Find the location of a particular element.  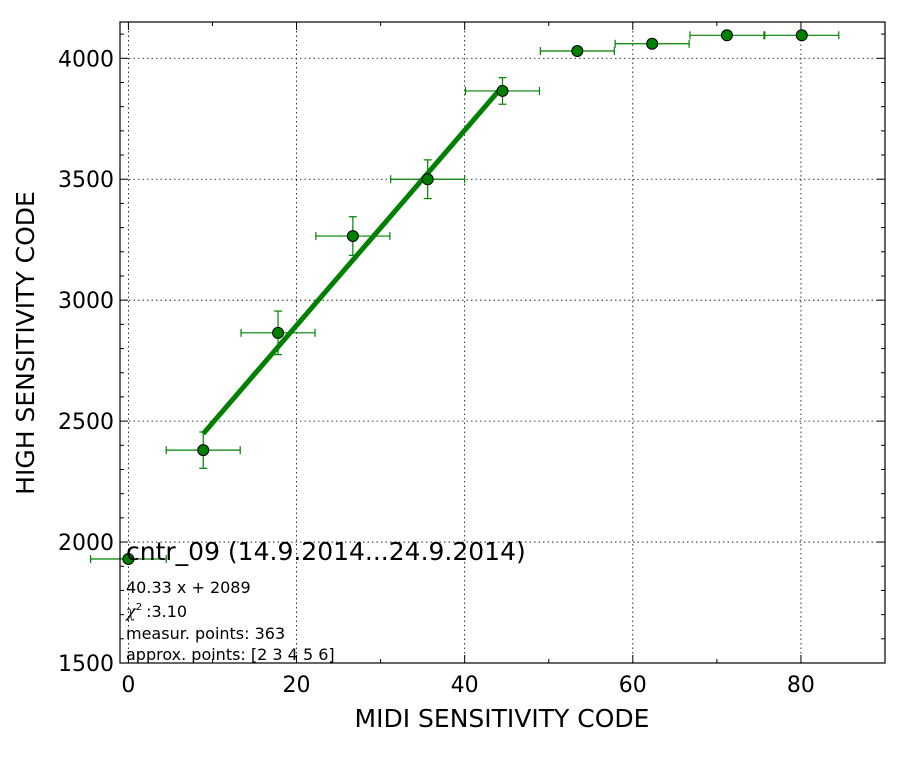

y-tick-label: 2500 is located at coordinates (86, 422).